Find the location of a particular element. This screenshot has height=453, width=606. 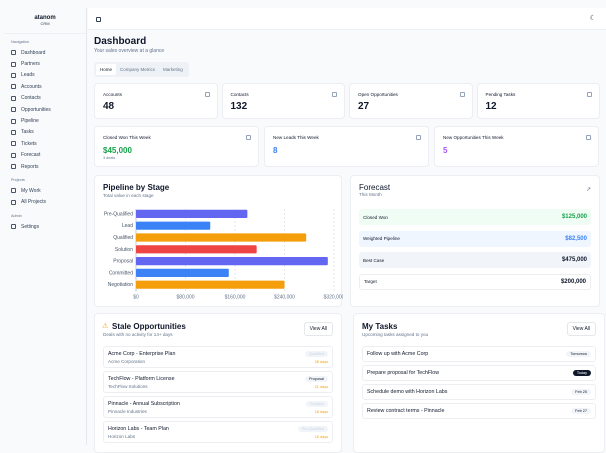

top-header: ☾ is located at coordinates (347, 19).